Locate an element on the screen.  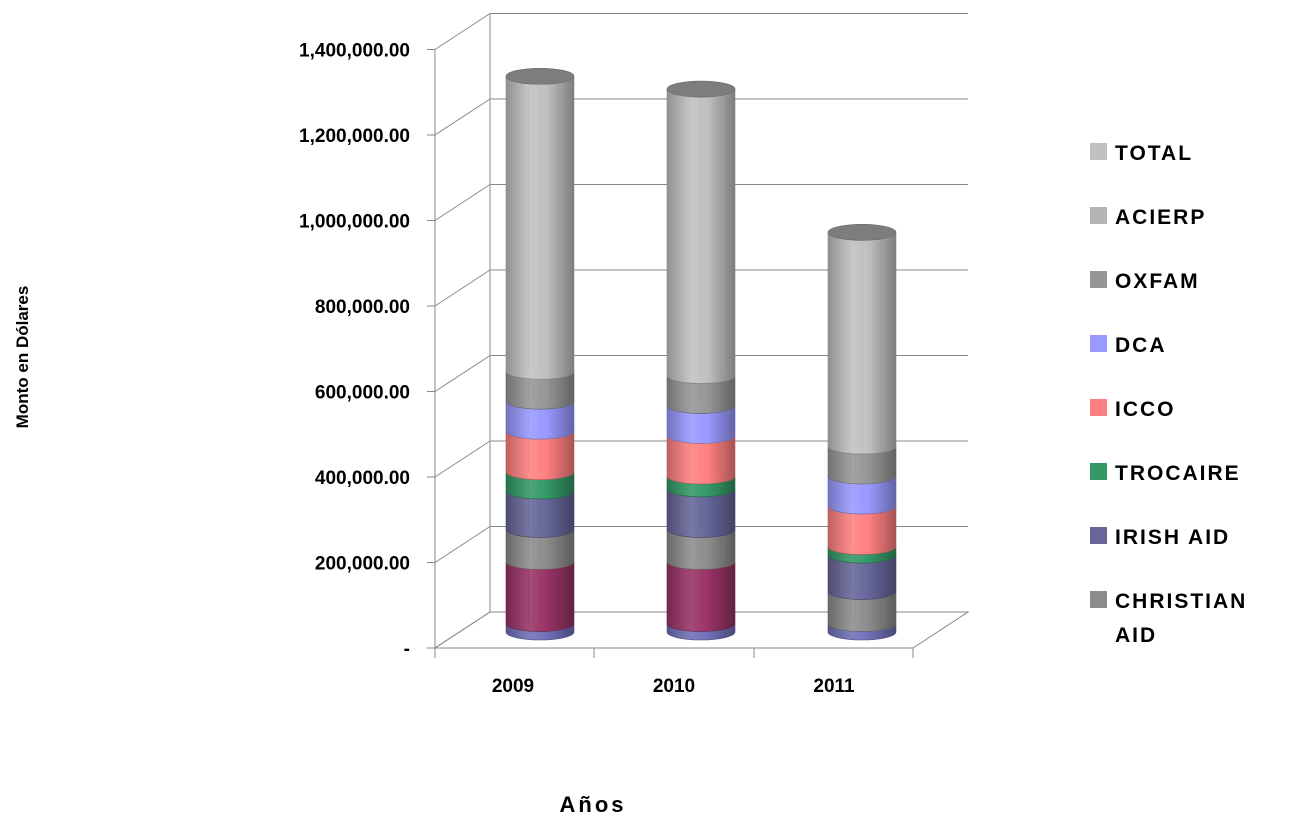
legend-label: IRISH AID is located at coordinates (1172, 537).